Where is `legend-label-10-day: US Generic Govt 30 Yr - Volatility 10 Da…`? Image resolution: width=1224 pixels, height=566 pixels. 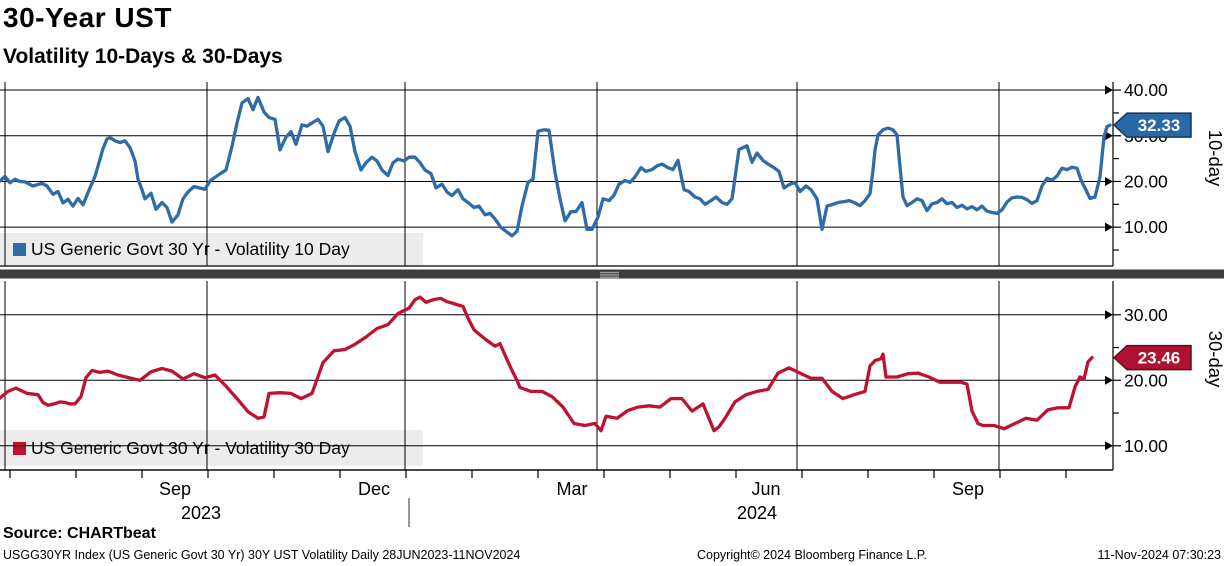
legend-label-10-day: US Generic Govt 30 Yr - Volatility 10 Da… is located at coordinates (190, 249).